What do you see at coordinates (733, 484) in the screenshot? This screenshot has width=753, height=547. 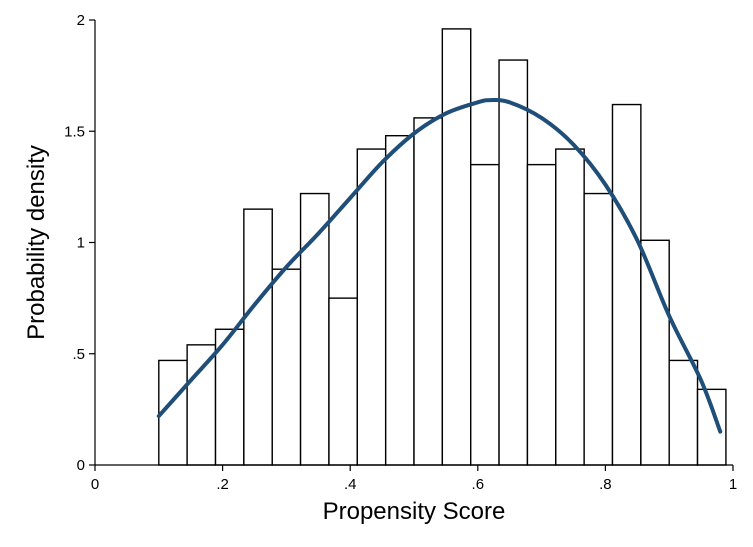 I see `x-tick-label: 1` at bounding box center [733, 484].